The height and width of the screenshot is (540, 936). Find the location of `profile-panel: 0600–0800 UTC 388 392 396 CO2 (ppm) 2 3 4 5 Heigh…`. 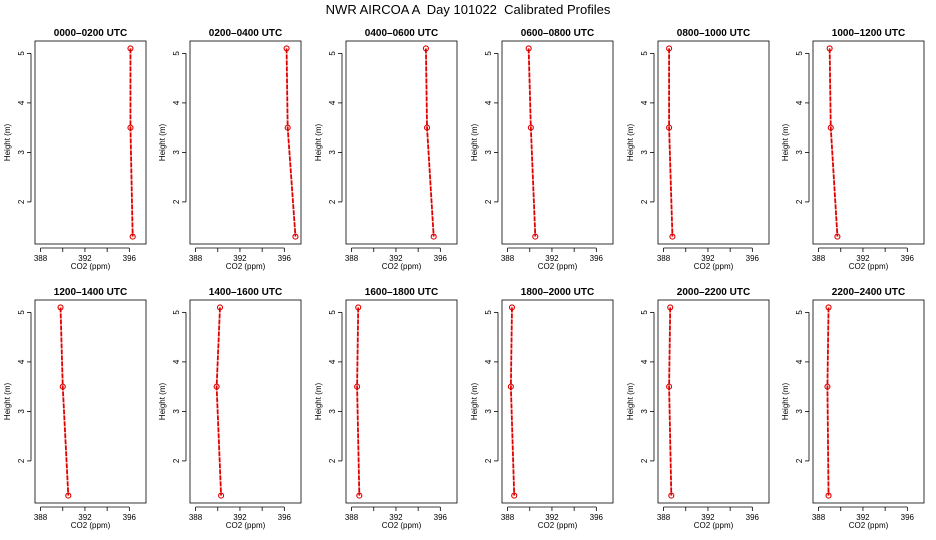

profile-panel: 0600–0800 UTC 388 392 396 CO2 (ppm) 2 3 4 5 Heigh… is located at coordinates (542, 149).